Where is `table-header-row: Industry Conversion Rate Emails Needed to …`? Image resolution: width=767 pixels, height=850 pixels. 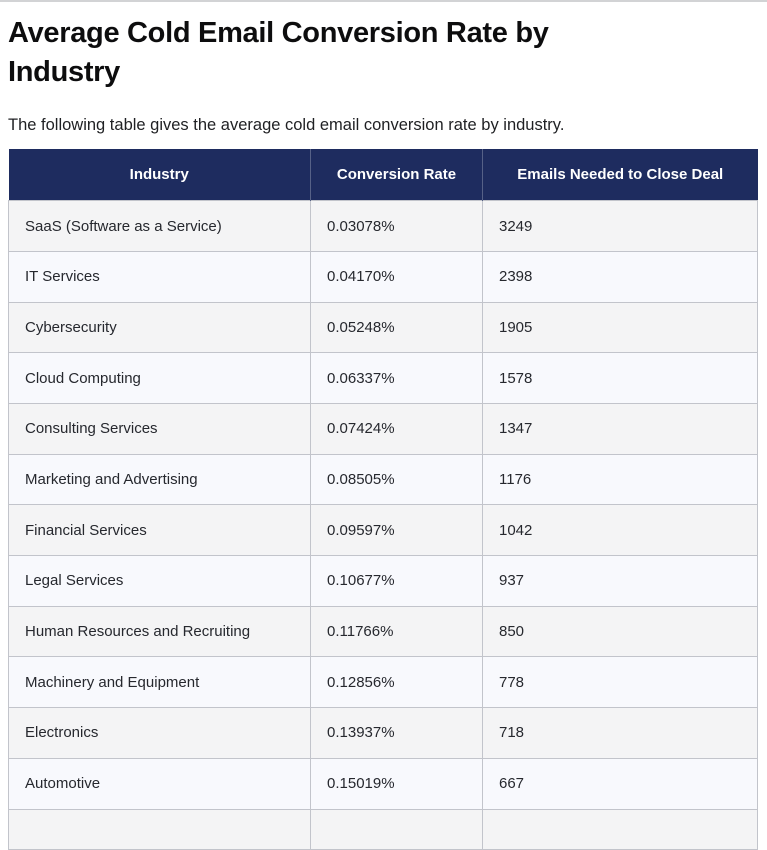
table-header-row: Industry Conversion Rate Emails Needed to … is located at coordinates (383, 174).